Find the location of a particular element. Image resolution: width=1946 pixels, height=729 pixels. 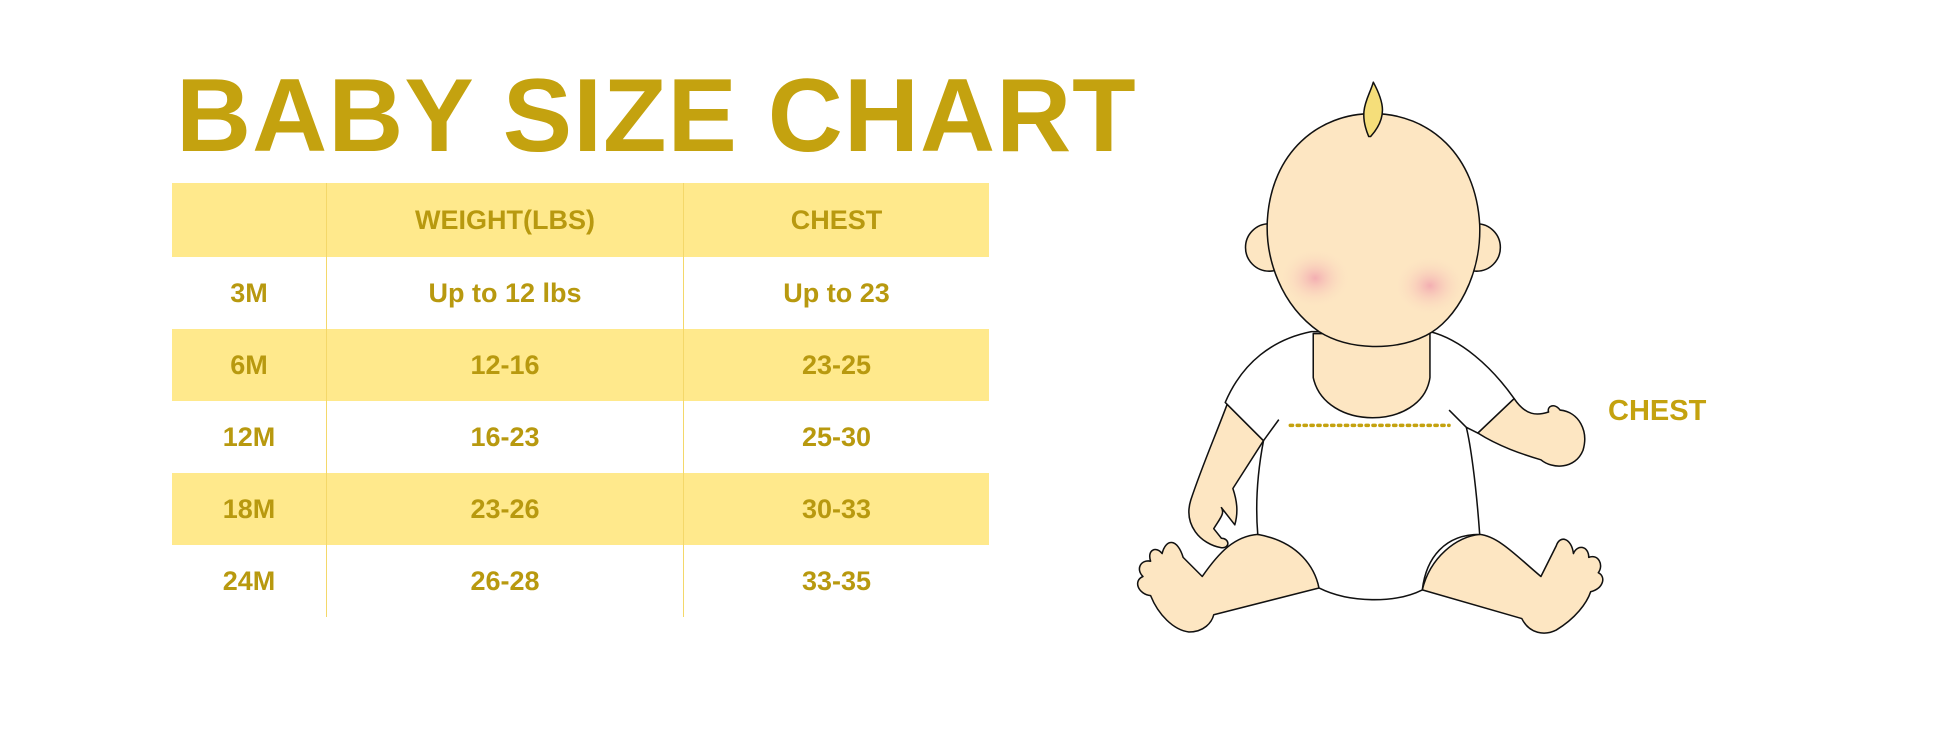

chest-label: CHEST is located at coordinates (1657, 411).